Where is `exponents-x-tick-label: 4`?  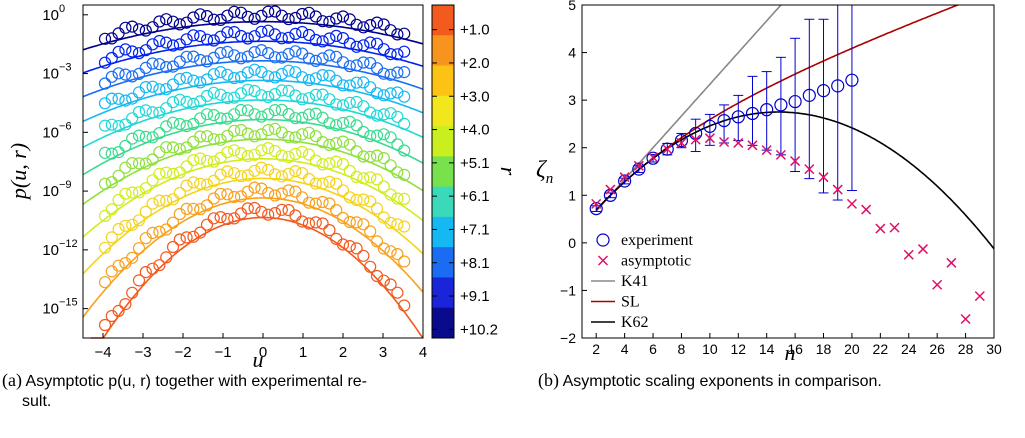
exponents-x-tick-label: 4 is located at coordinates (625, 349).